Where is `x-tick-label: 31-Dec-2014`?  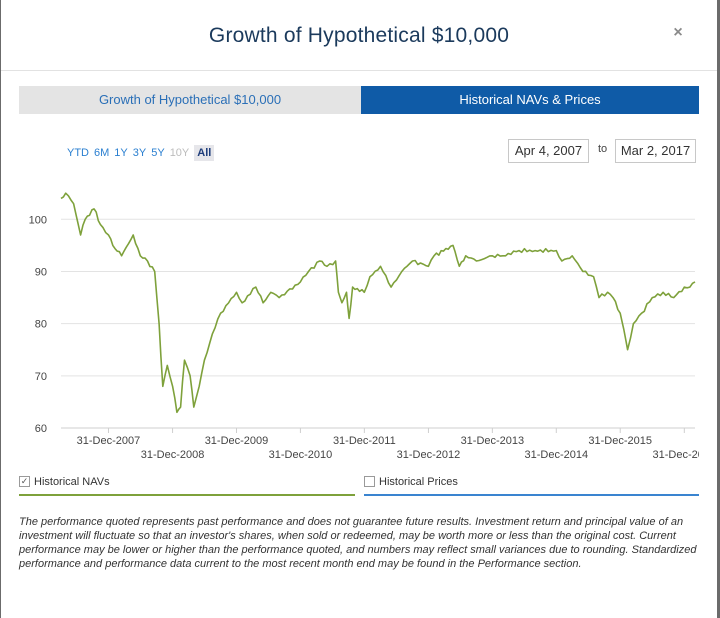
x-tick-label: 31-Dec-2014 is located at coordinates (556, 455).